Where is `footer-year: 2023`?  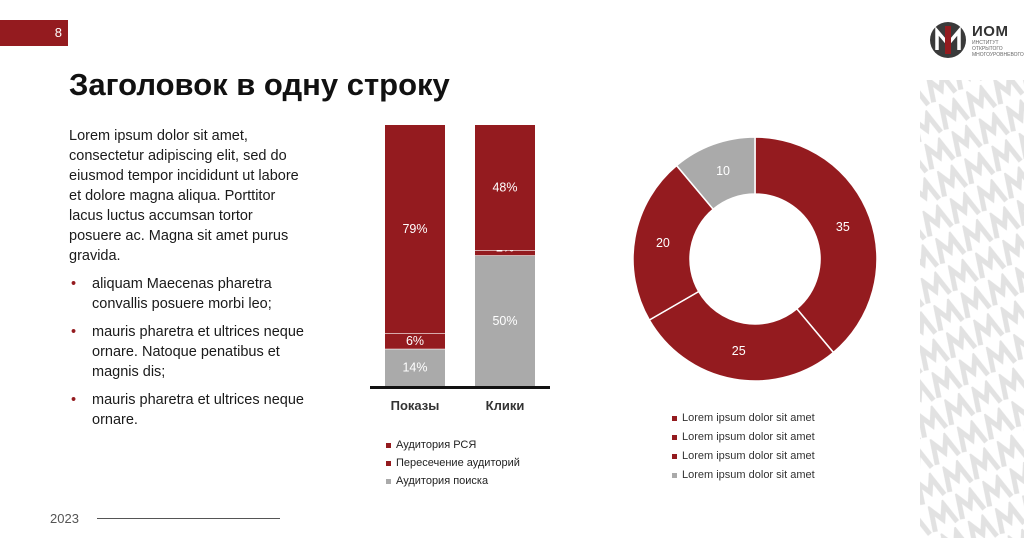
footer-year: 2023 is located at coordinates (64, 518).